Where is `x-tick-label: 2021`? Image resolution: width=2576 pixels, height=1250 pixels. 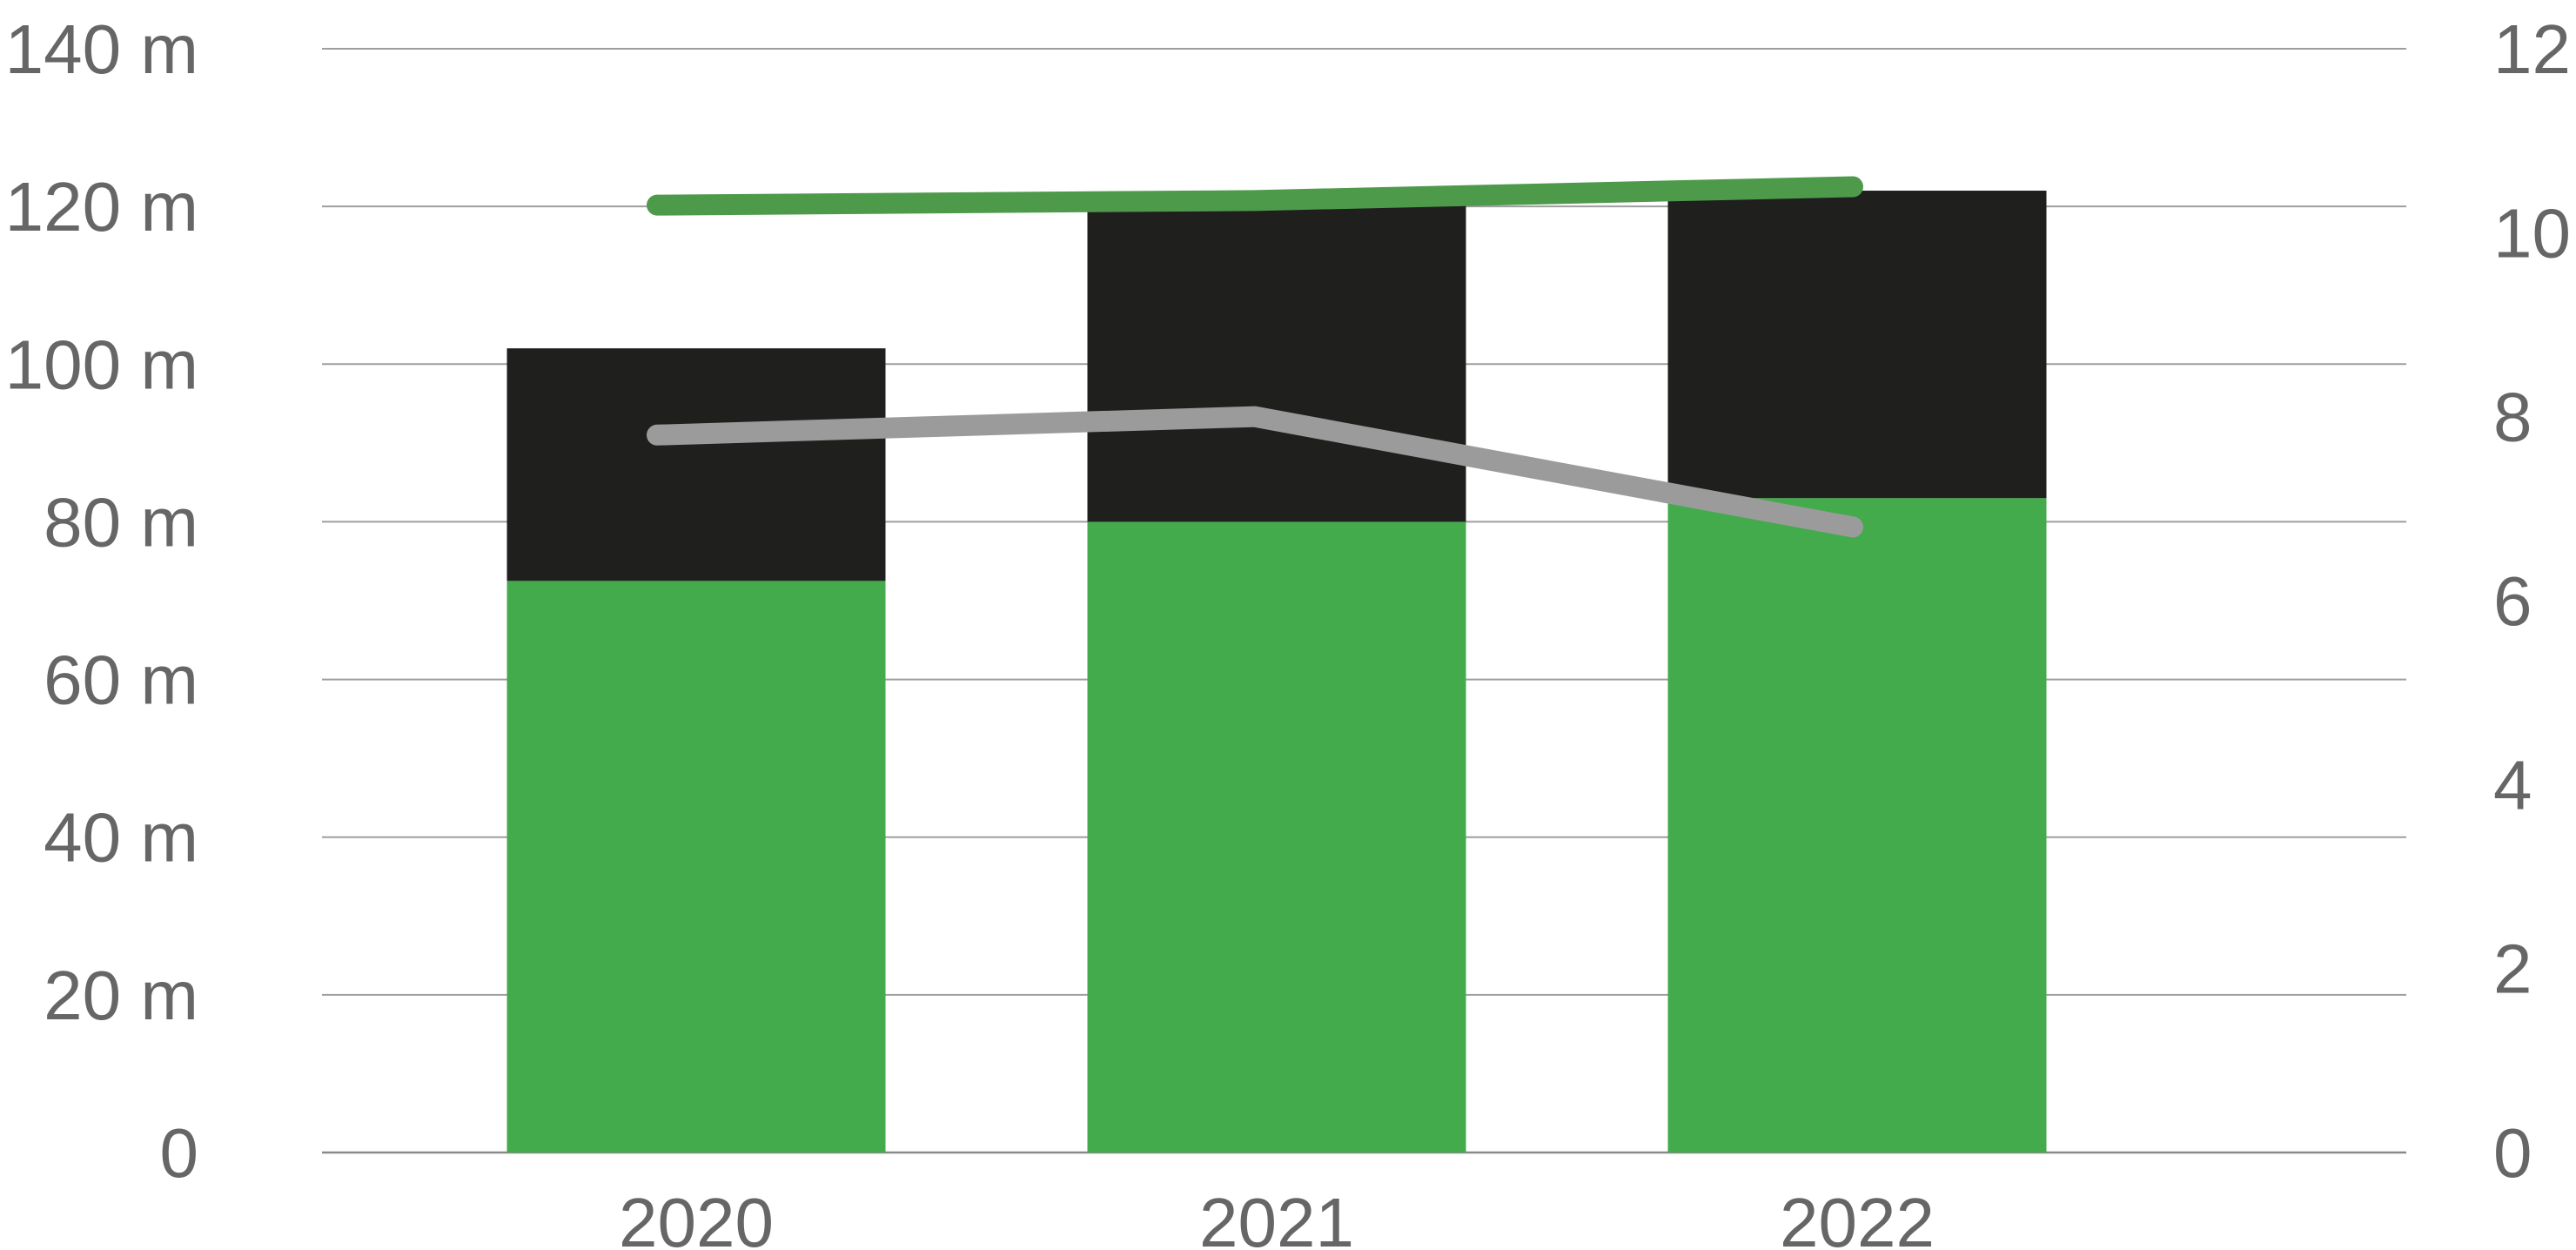
x-tick-label: 2021 is located at coordinates (1277, 1217).